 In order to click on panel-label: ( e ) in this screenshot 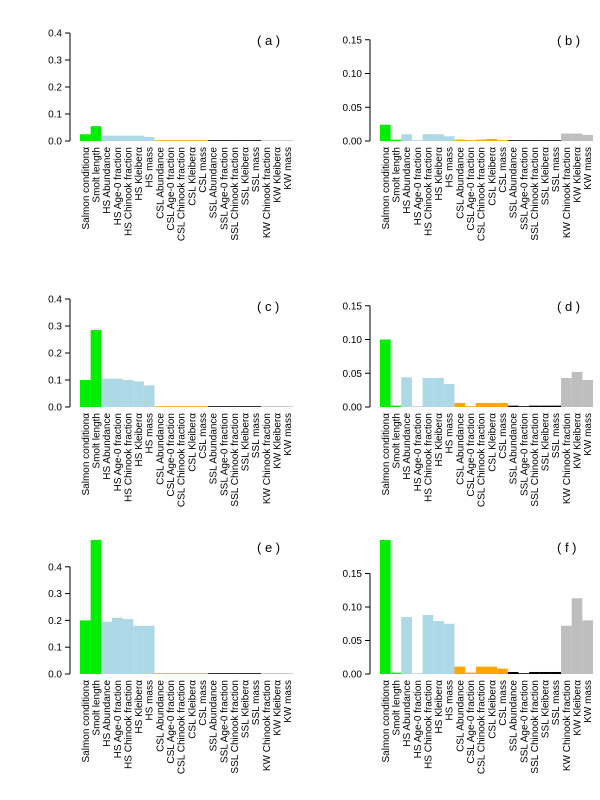, I will do `click(268, 547)`.